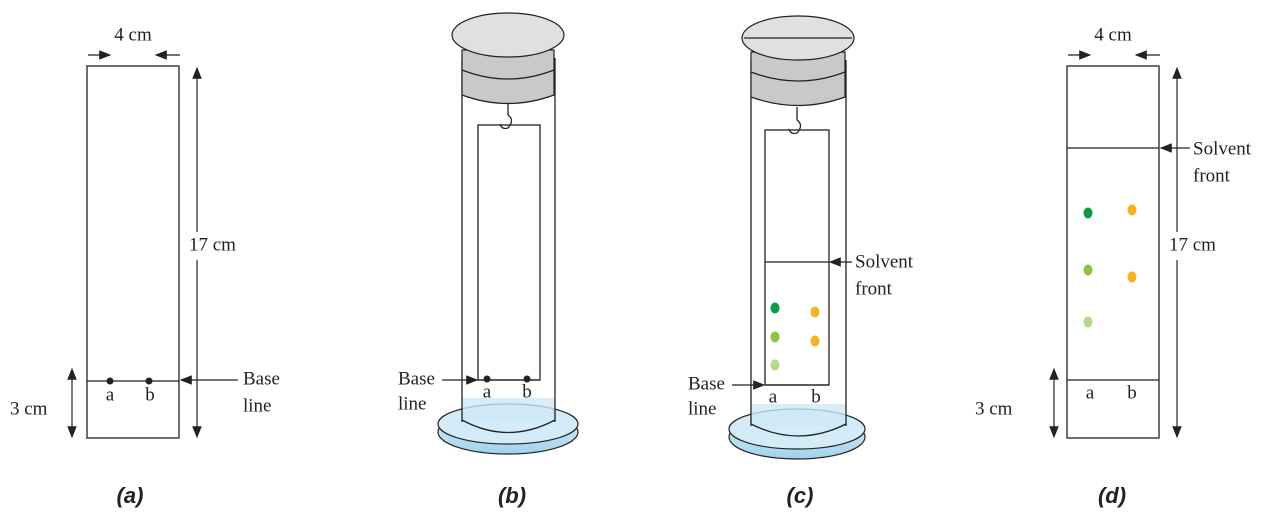 The width and height of the screenshot is (1274, 513). What do you see at coordinates (508, 35) in the screenshot?
I see `lid` at bounding box center [508, 35].